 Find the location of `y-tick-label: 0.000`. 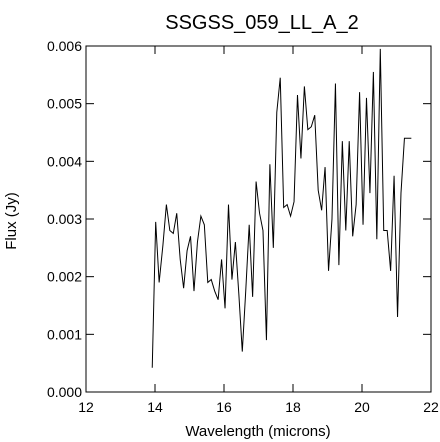

y-tick-label: 0.000 is located at coordinates (64, 392).